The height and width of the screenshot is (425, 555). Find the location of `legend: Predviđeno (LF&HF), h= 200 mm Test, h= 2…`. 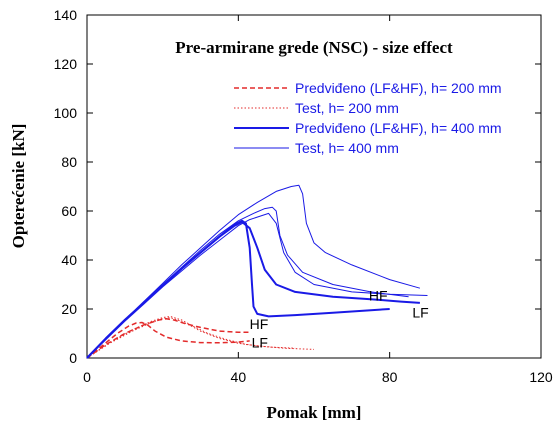

legend: Predviđeno (LF&HF), h= 200 mm Test, h= 2… is located at coordinates (368, 118).